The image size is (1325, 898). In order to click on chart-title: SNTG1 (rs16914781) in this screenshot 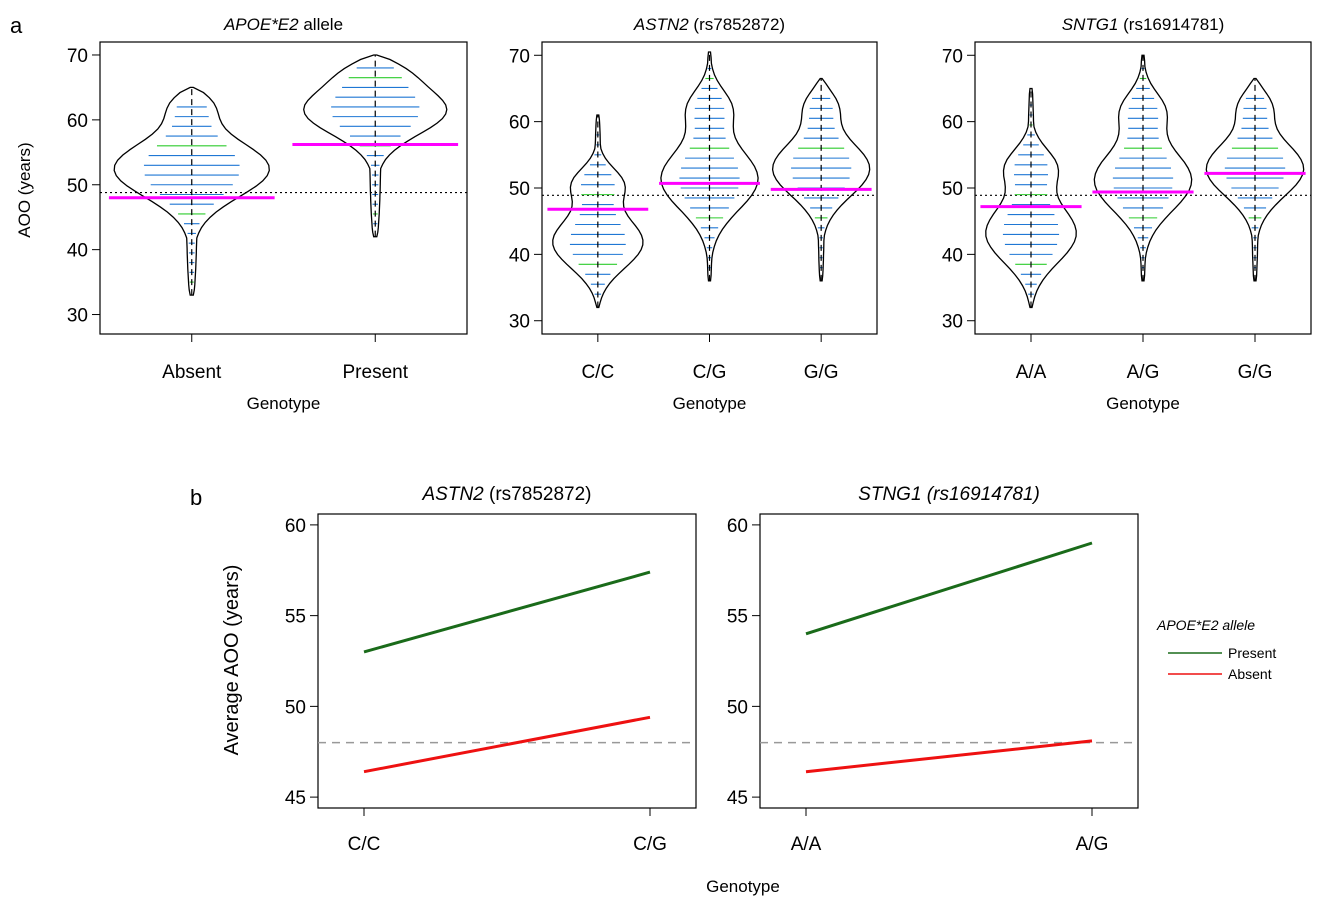, I will do `click(1143, 24)`.